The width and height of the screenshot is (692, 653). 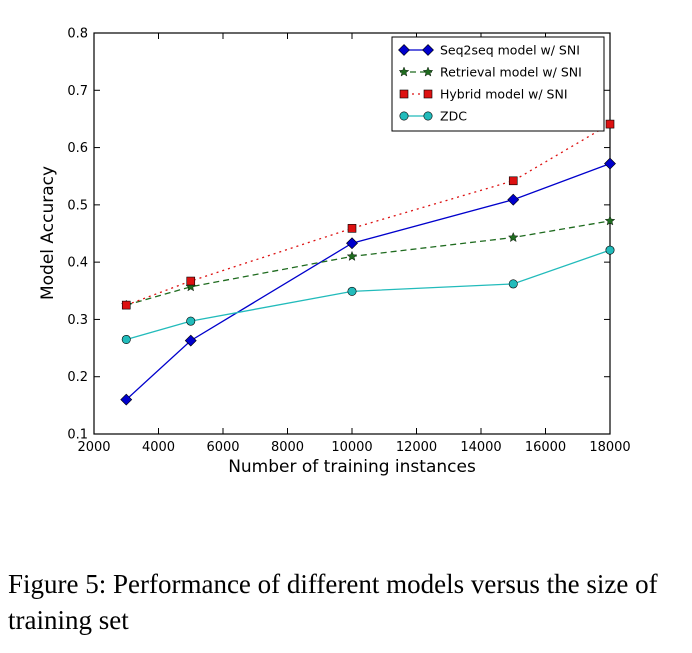 What do you see at coordinates (222, 447) in the screenshot?
I see `x-tick-label: 6000` at bounding box center [222, 447].